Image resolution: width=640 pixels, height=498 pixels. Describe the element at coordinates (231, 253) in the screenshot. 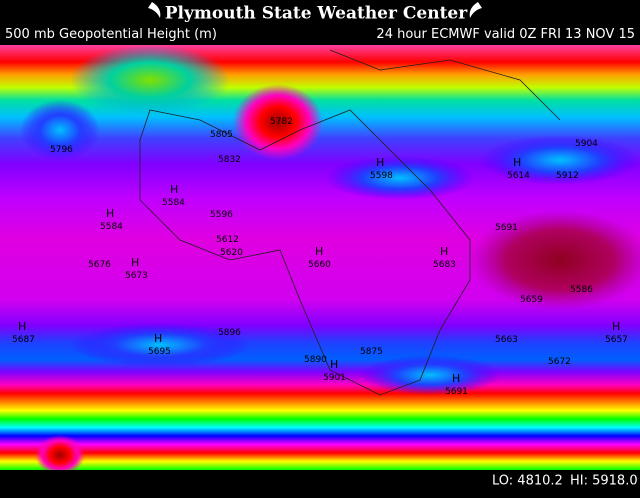

I see `height-label: 5620` at that location.